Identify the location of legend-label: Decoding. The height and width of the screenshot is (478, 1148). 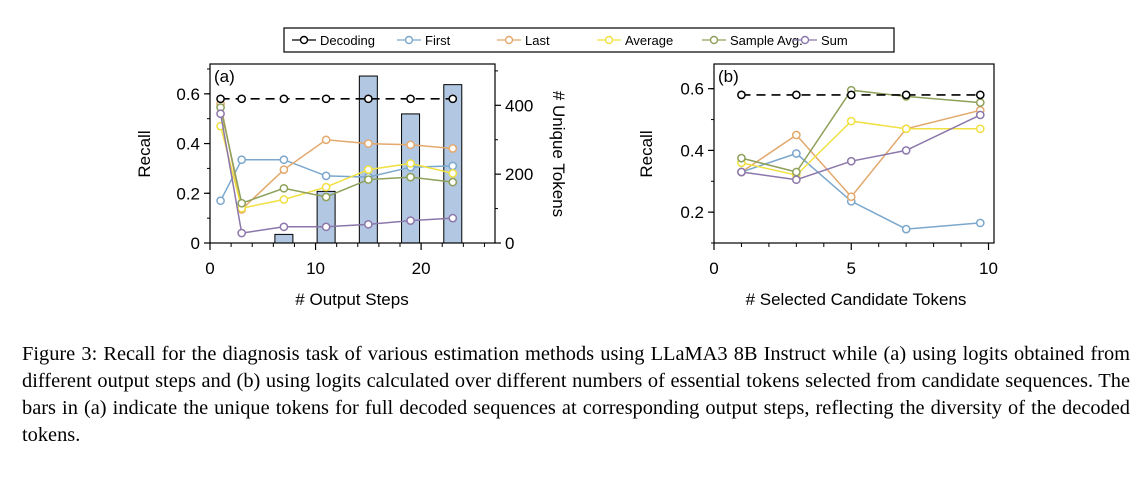
(347, 40).